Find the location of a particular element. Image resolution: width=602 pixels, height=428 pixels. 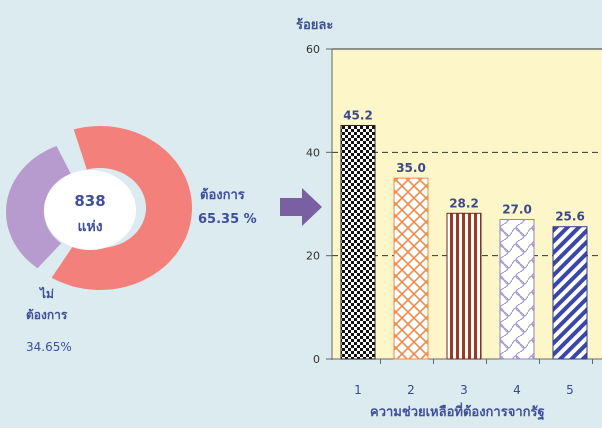

donut-center is located at coordinates (90, 210).